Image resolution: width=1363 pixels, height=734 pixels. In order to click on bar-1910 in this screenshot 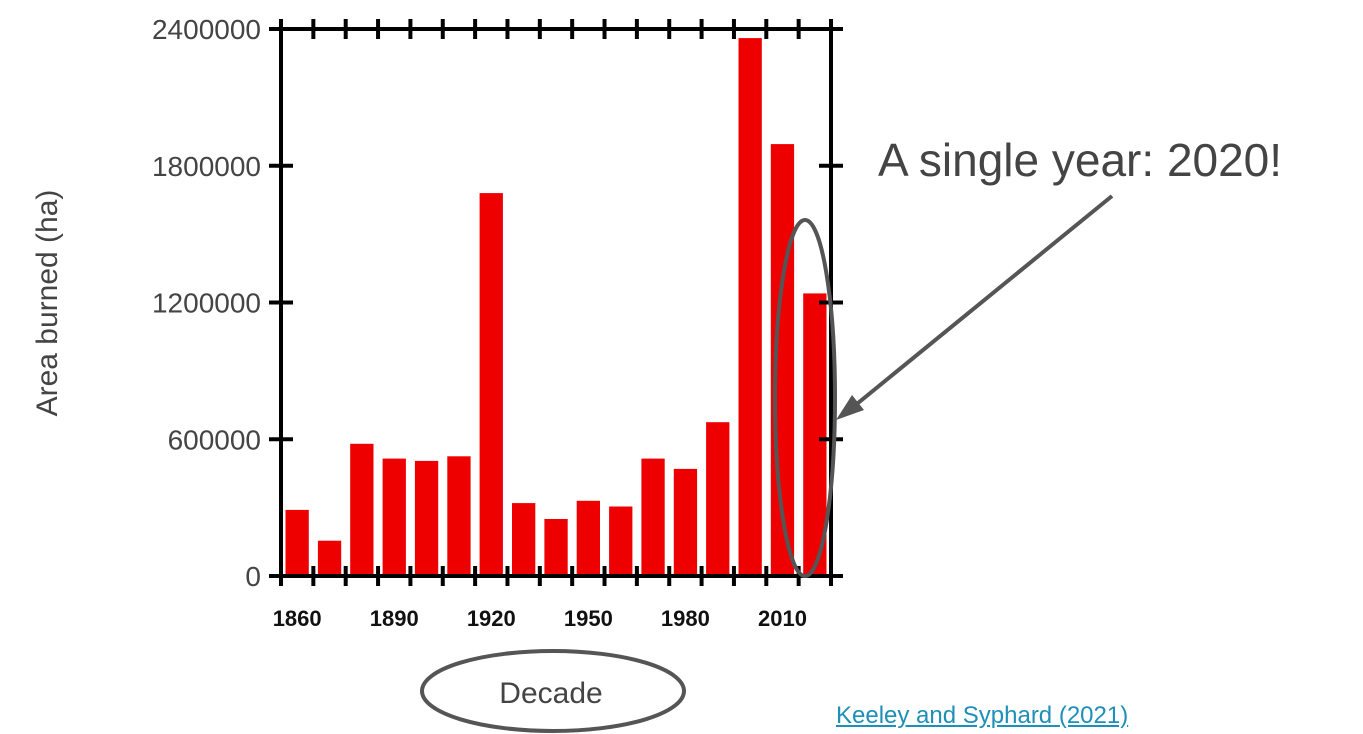, I will do `click(459, 516)`.